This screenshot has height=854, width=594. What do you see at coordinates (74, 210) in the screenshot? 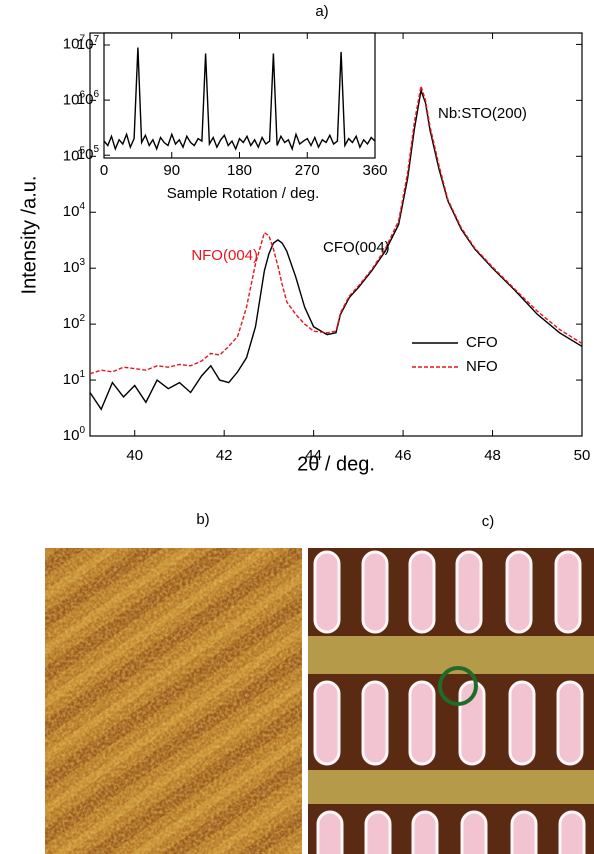
I see `y-tick-label: 10⁴` at bounding box center [74, 210].